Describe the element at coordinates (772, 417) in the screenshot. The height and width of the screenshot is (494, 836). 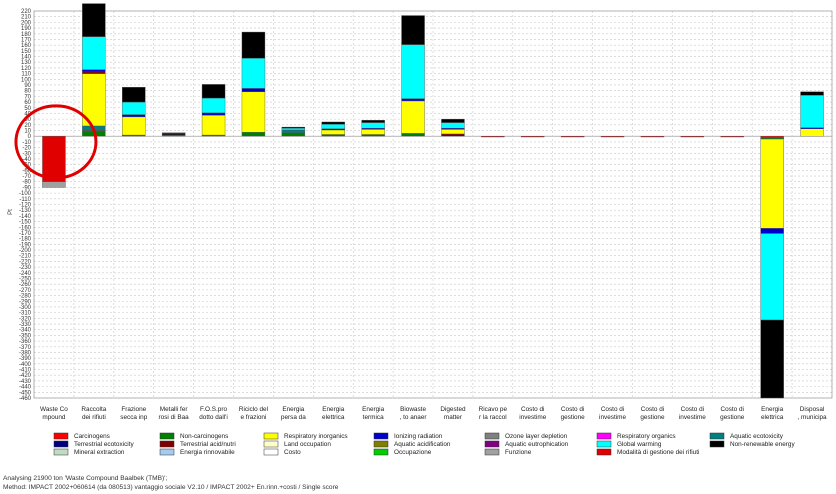
I see `category-label: elettrica` at that location.